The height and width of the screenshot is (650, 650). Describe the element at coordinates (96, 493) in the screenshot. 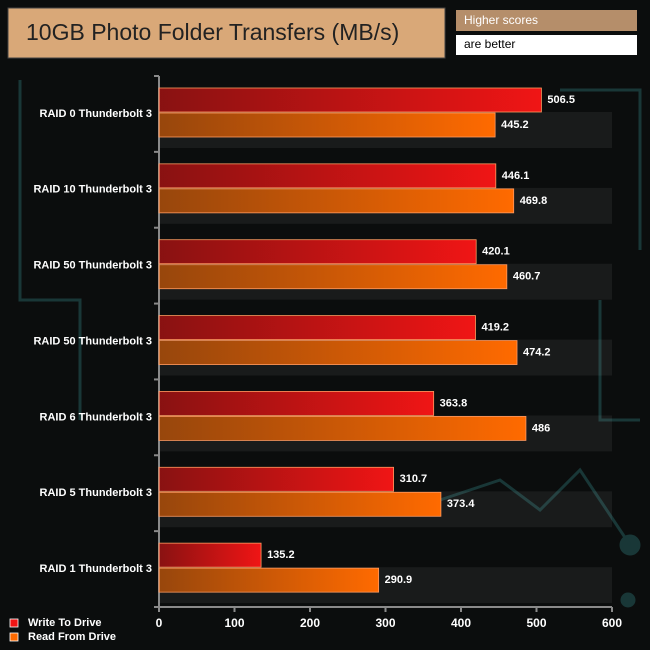

I see `y-tick-label: RAID 5 Thunderbolt 3` at that location.